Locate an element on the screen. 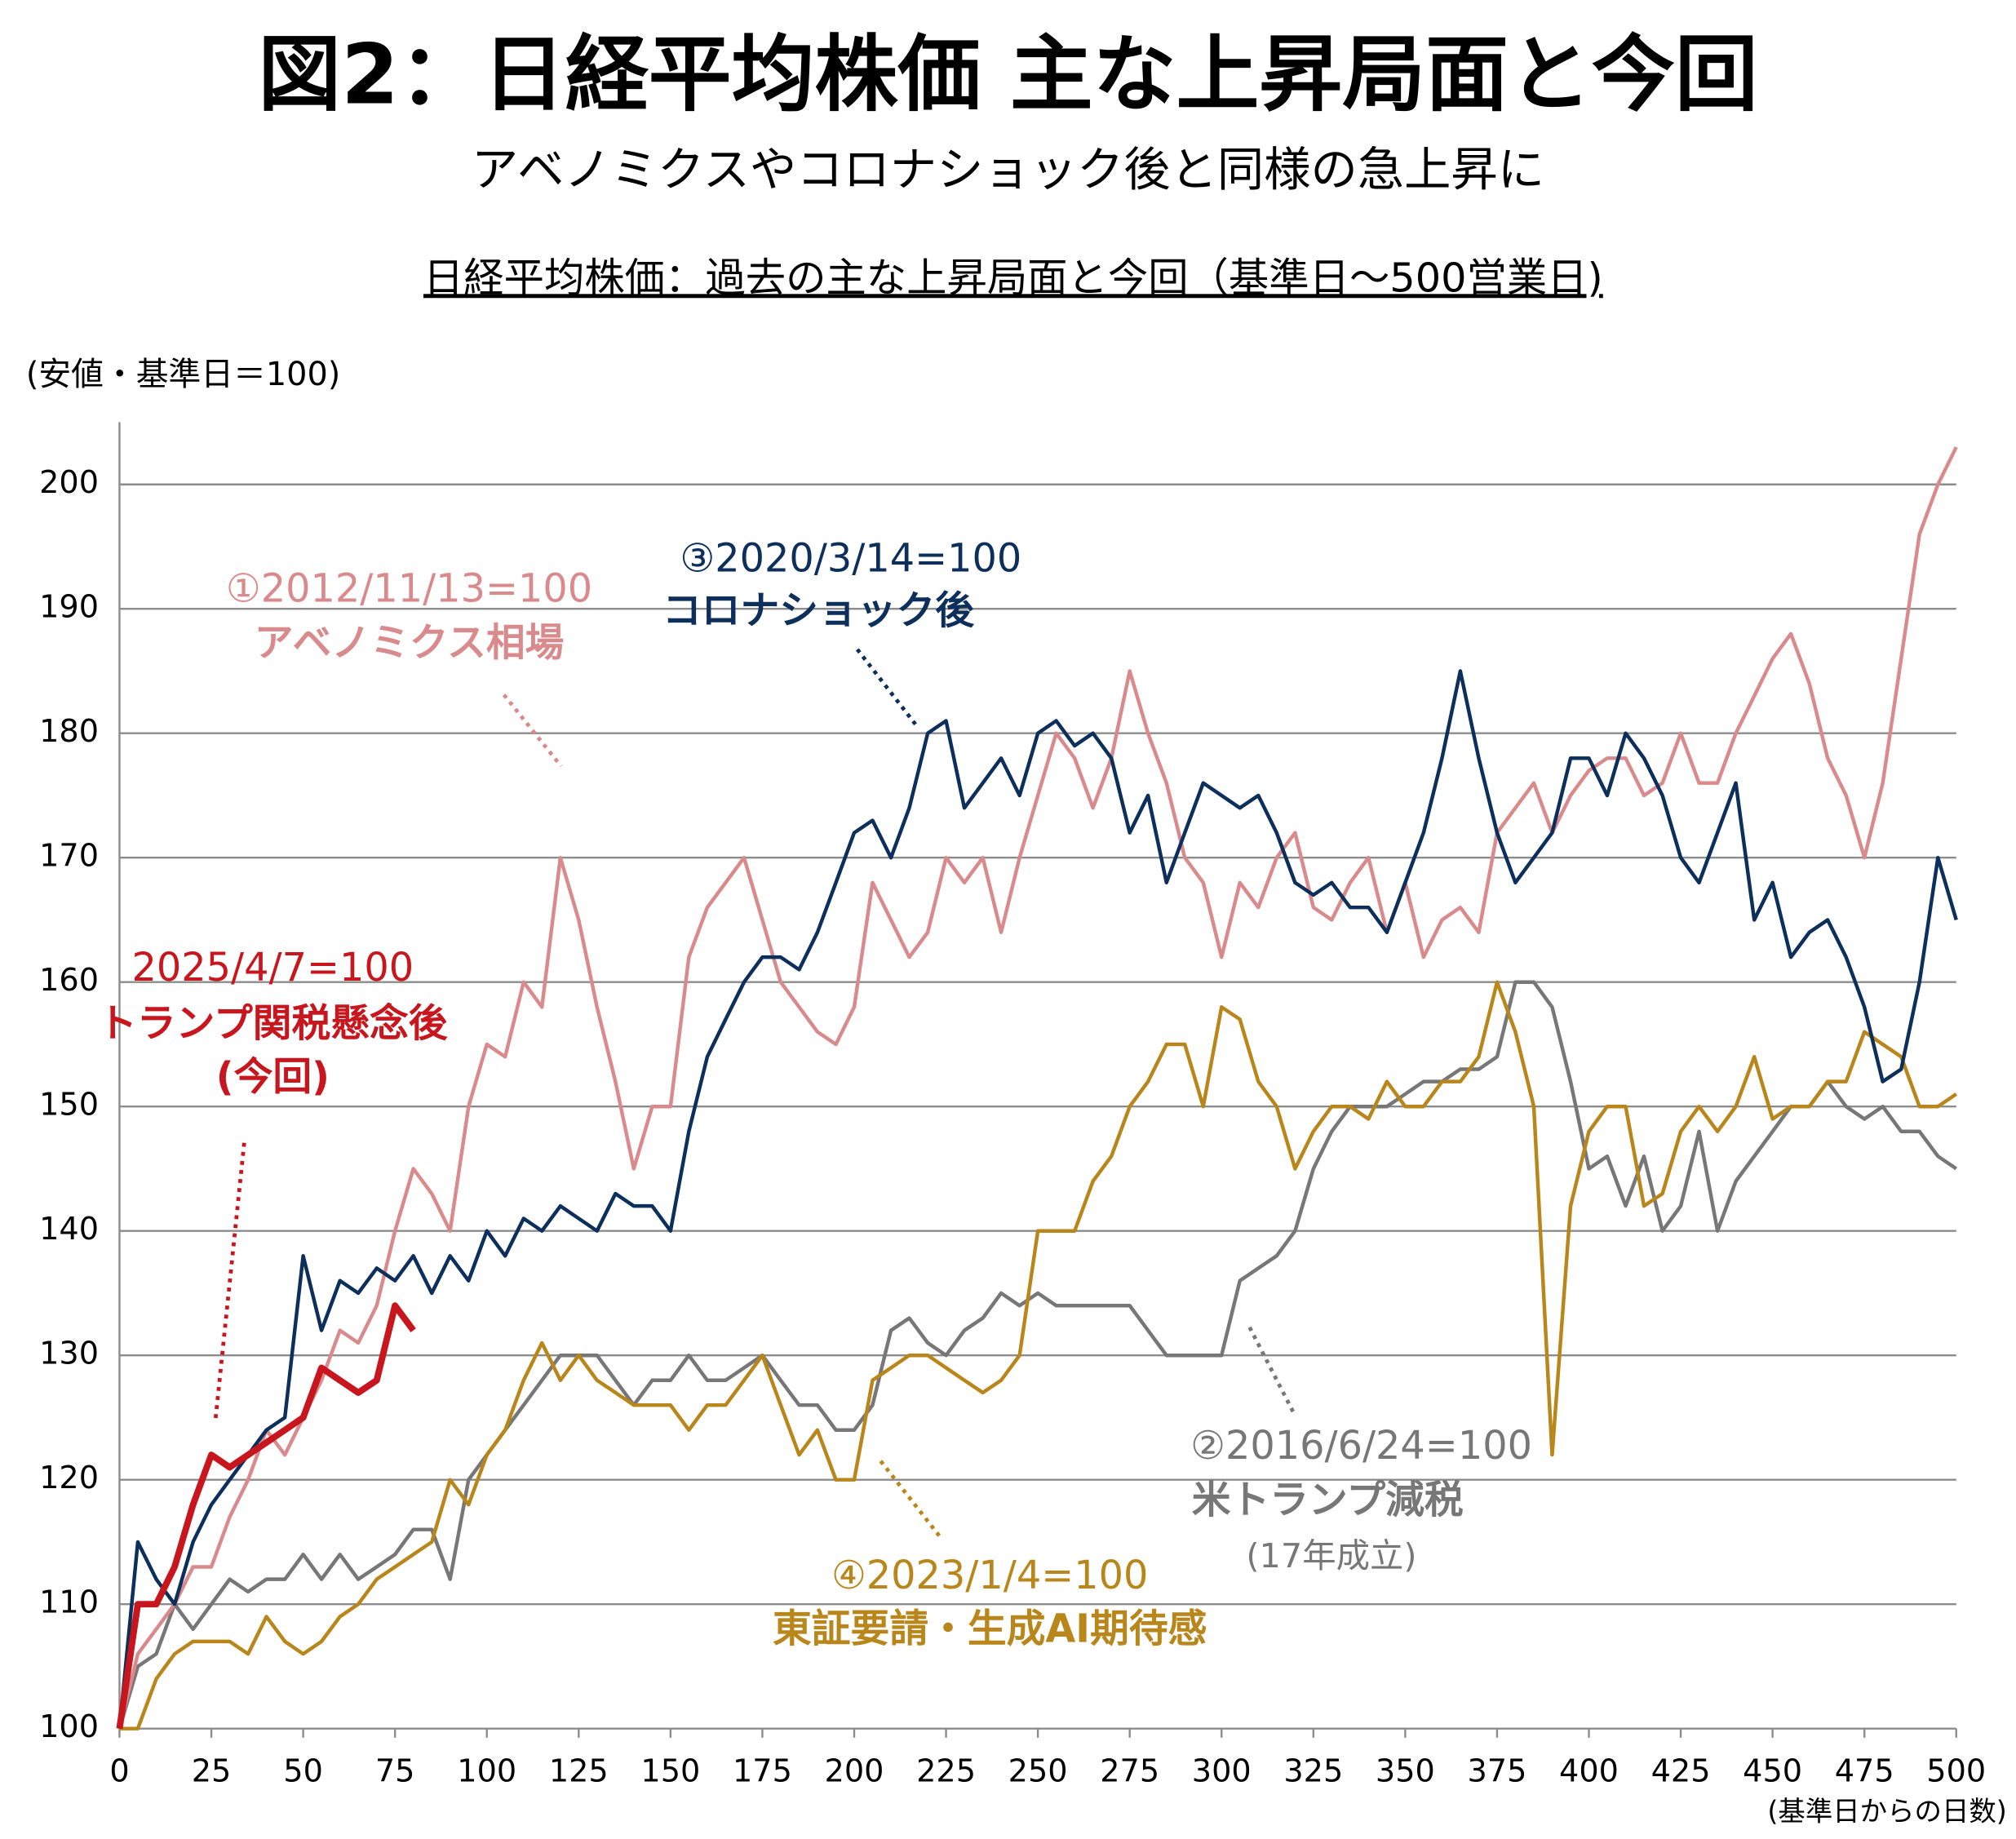 This screenshot has width=2016, height=1839. annotation: ③2020/3/14=100 is located at coordinates (850, 559).